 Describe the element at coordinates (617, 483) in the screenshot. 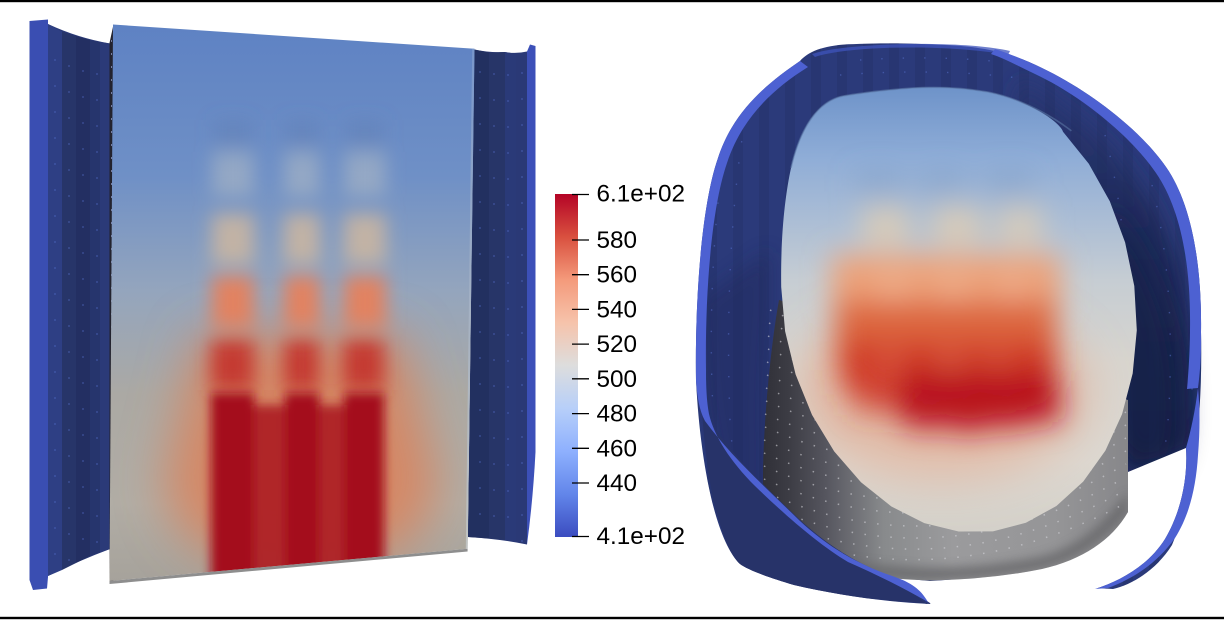

I see `svg-text: 440` at that location.